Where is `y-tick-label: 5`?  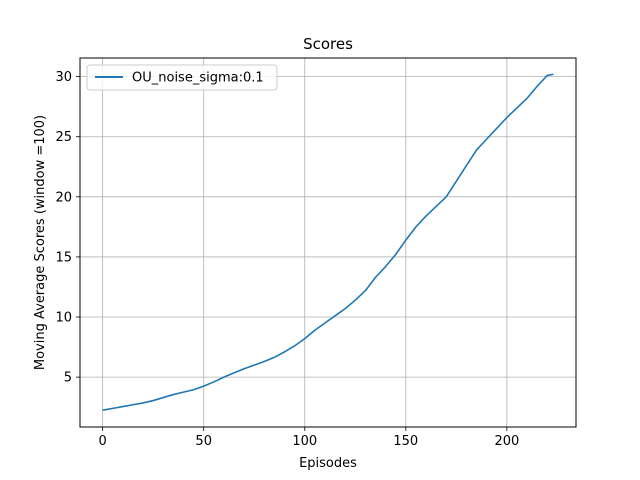 y-tick-label: 5 is located at coordinates (68, 378).